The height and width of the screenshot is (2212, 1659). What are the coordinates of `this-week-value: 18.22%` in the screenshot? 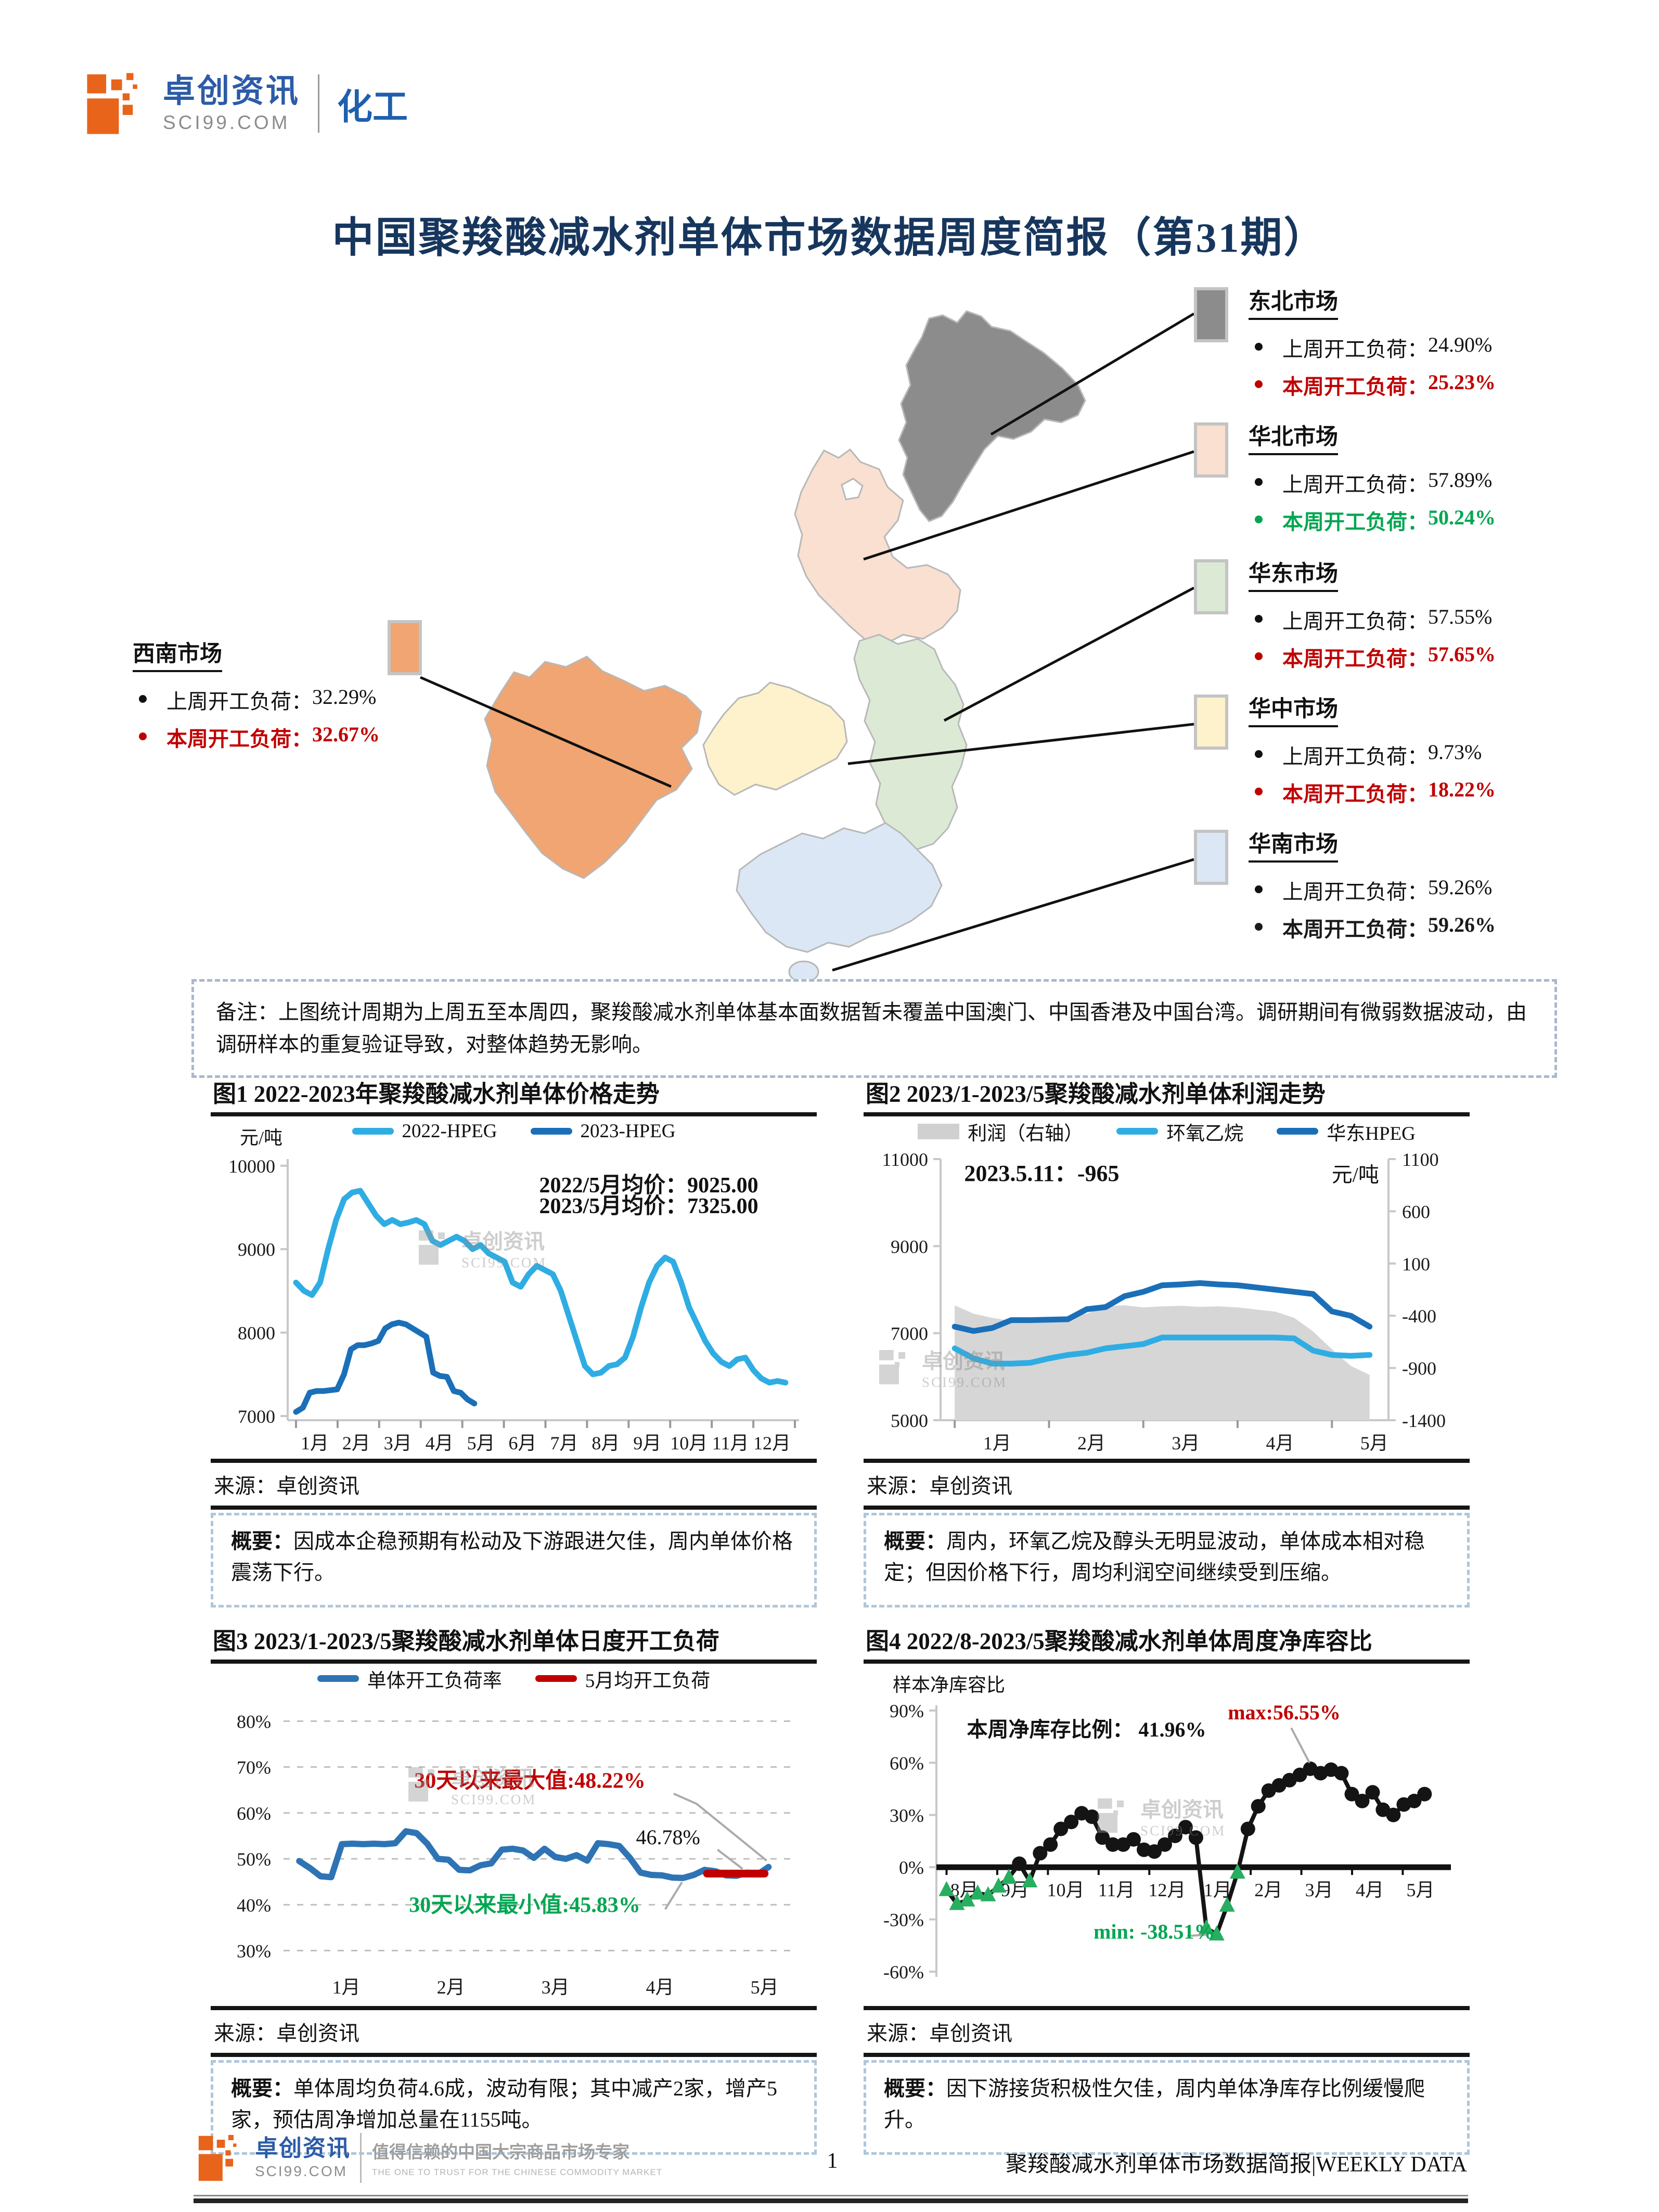 It's located at (1462, 789).